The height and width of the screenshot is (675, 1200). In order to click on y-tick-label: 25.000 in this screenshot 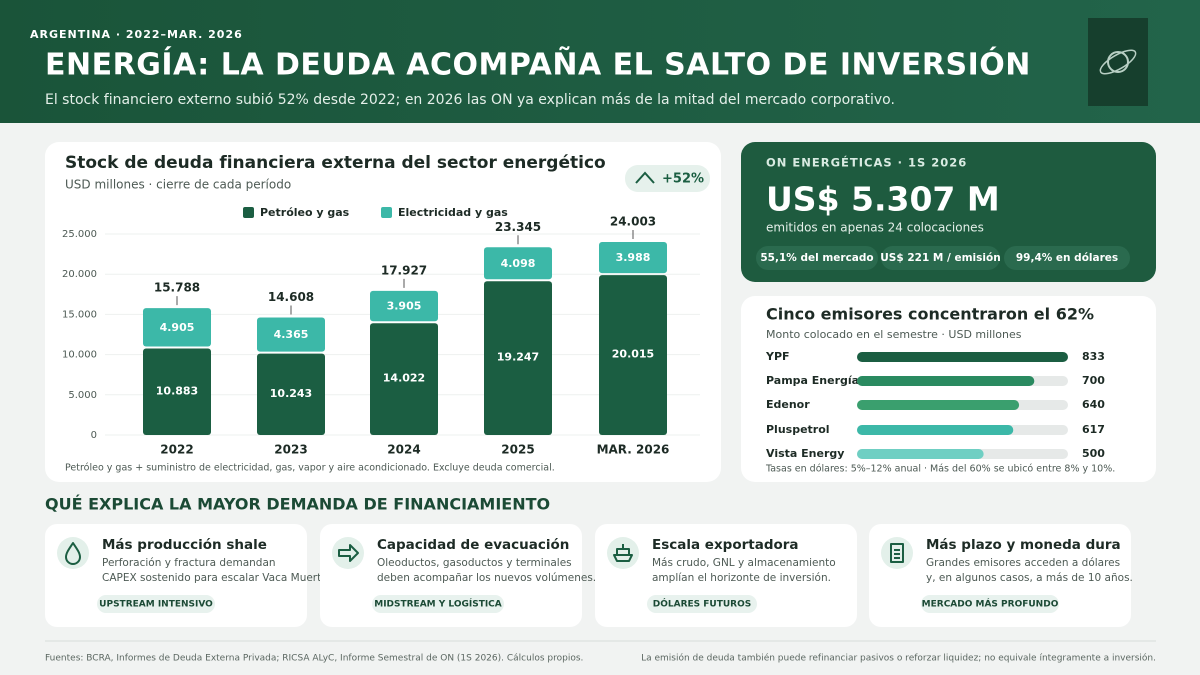, I will do `click(79, 234)`.